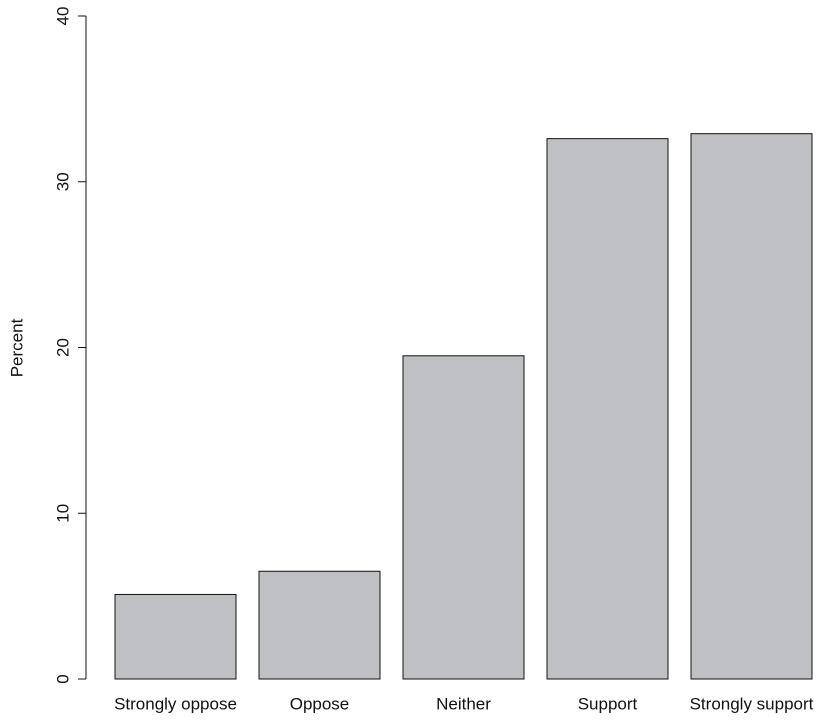 The width and height of the screenshot is (834, 726). I want to click on x-tick-label: Neither, so click(463, 703).